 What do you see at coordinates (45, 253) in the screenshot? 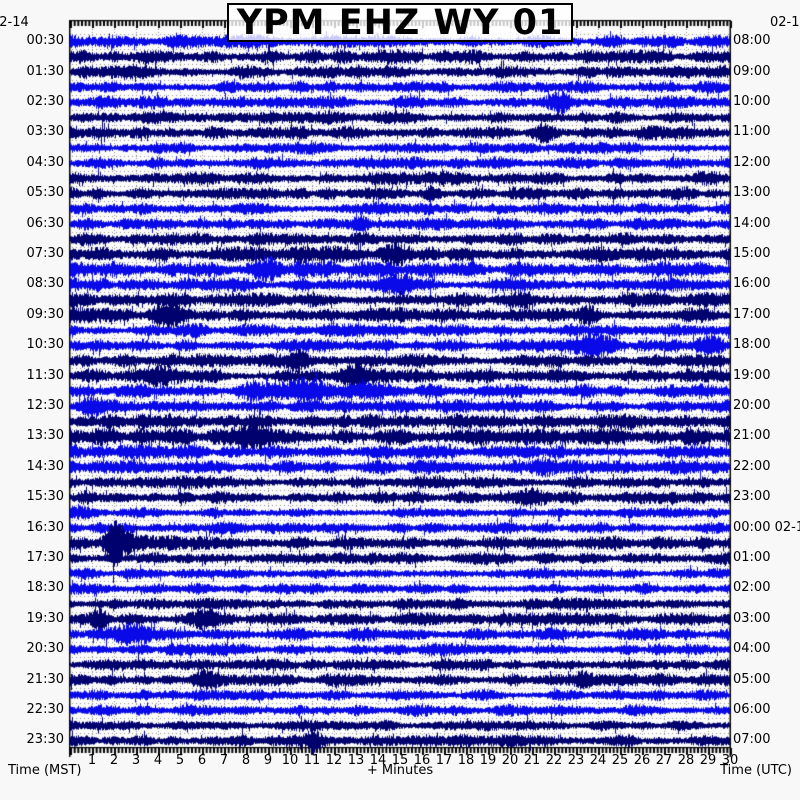
I see `mst-time-label: 07:30` at bounding box center [45, 253].